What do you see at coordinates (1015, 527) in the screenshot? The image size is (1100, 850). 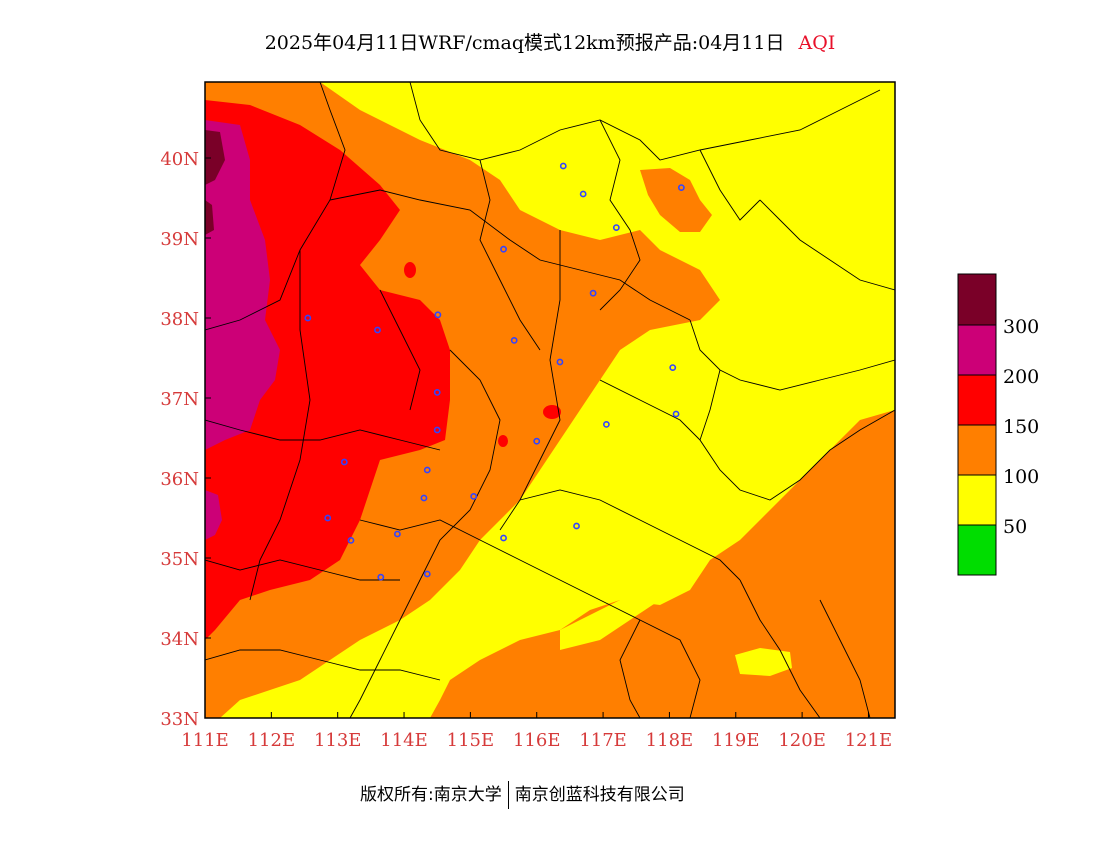 I see `legend-label: 50` at bounding box center [1015, 527].